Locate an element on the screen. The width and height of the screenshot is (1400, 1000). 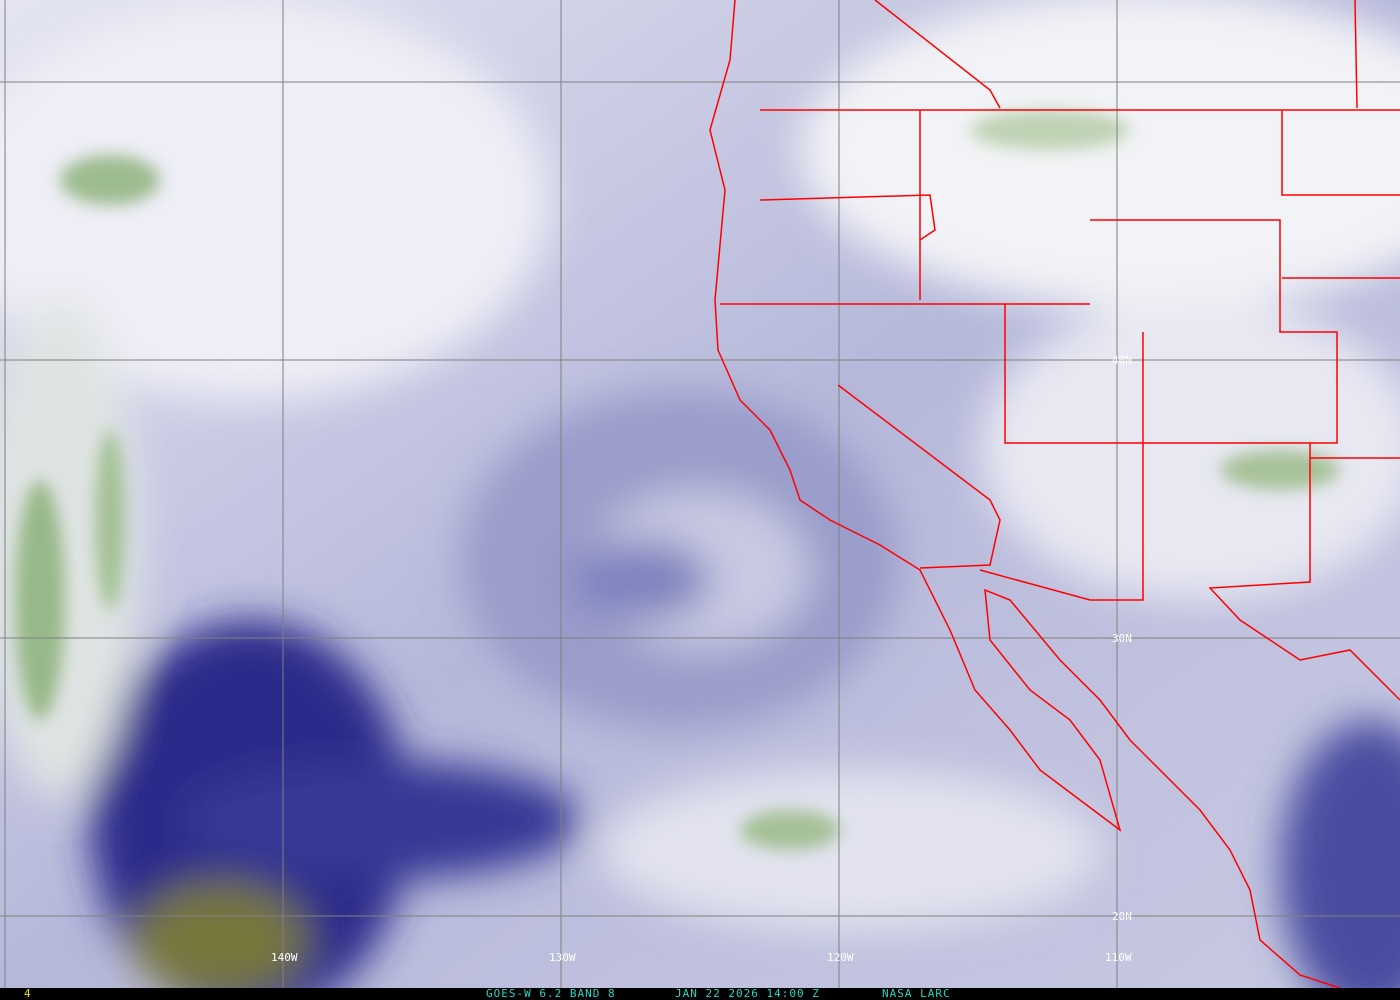
lon-label-110w: 110W is located at coordinates (1118, 957).